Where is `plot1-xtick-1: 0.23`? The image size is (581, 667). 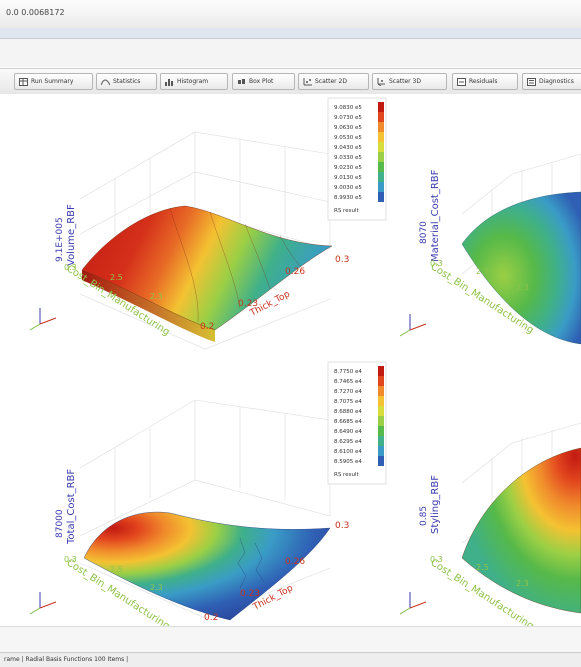 plot1-xtick-1: 0.23 is located at coordinates (248, 304).